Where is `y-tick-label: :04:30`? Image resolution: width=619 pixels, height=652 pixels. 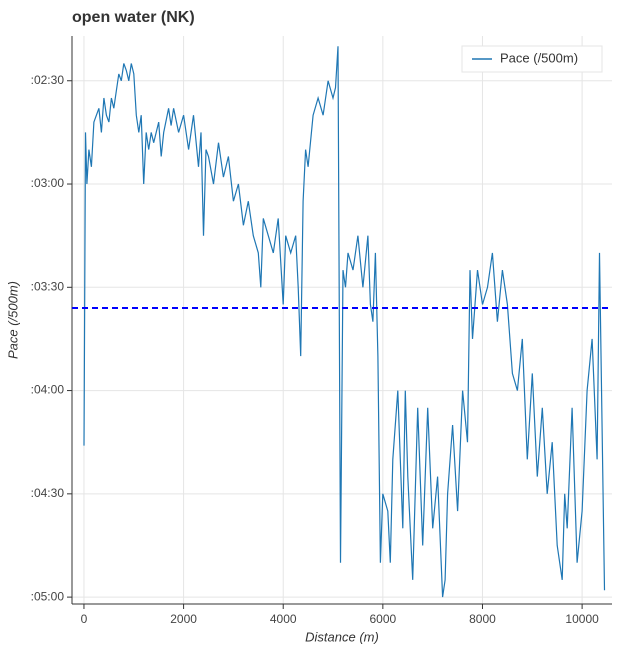
y-tick-label: :04:30 is located at coordinates (48, 493).